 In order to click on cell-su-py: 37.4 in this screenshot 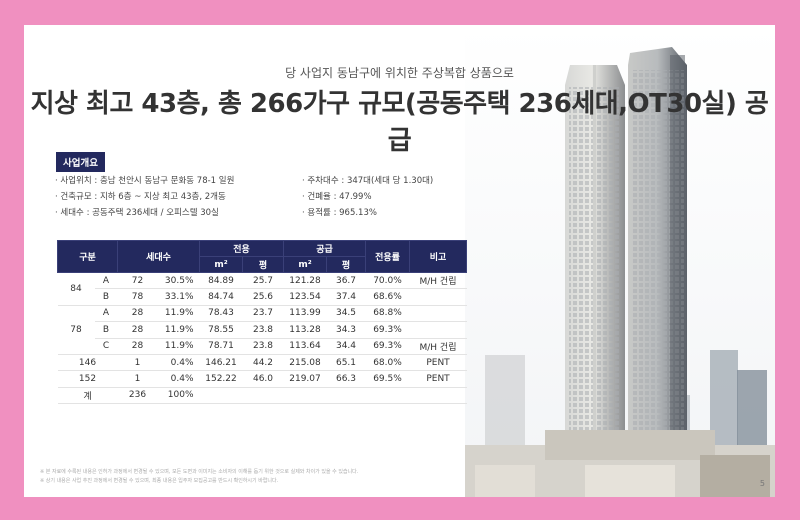, I will do `click(346, 297)`.